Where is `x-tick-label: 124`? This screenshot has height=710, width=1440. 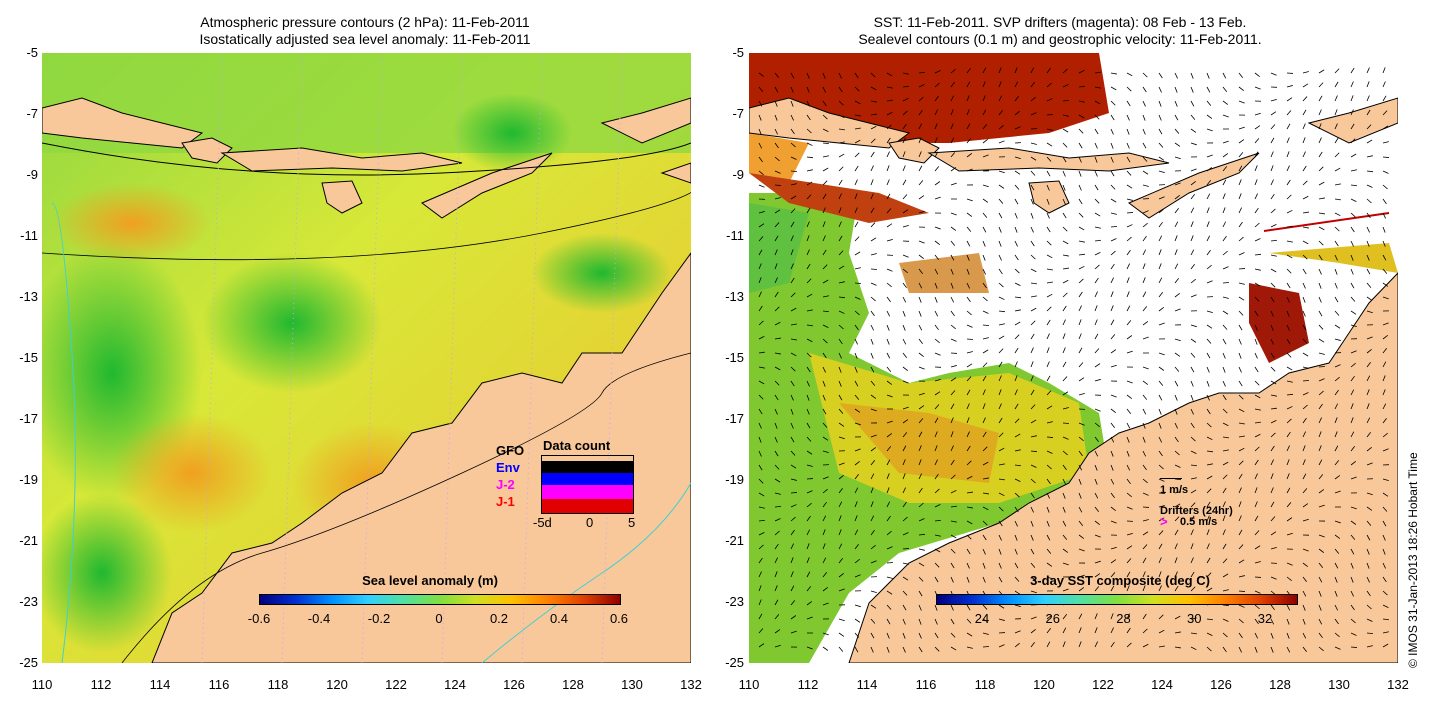
x-tick-label: 124 is located at coordinates (1162, 684).